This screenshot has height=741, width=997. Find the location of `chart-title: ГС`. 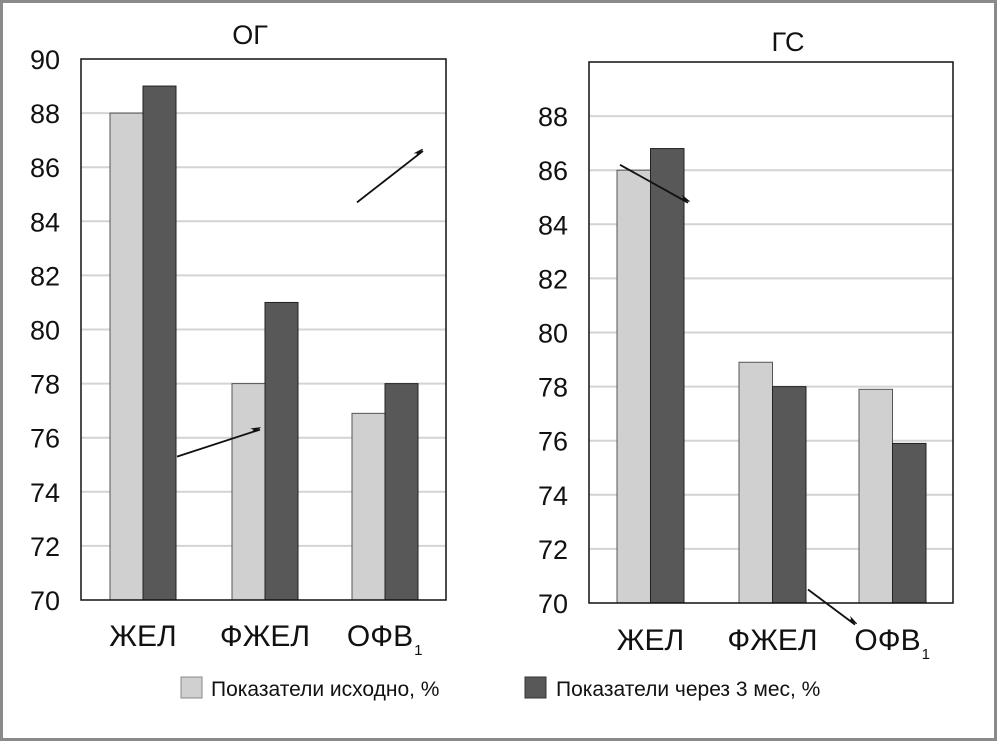

chart-title: ГС is located at coordinates (788, 42).